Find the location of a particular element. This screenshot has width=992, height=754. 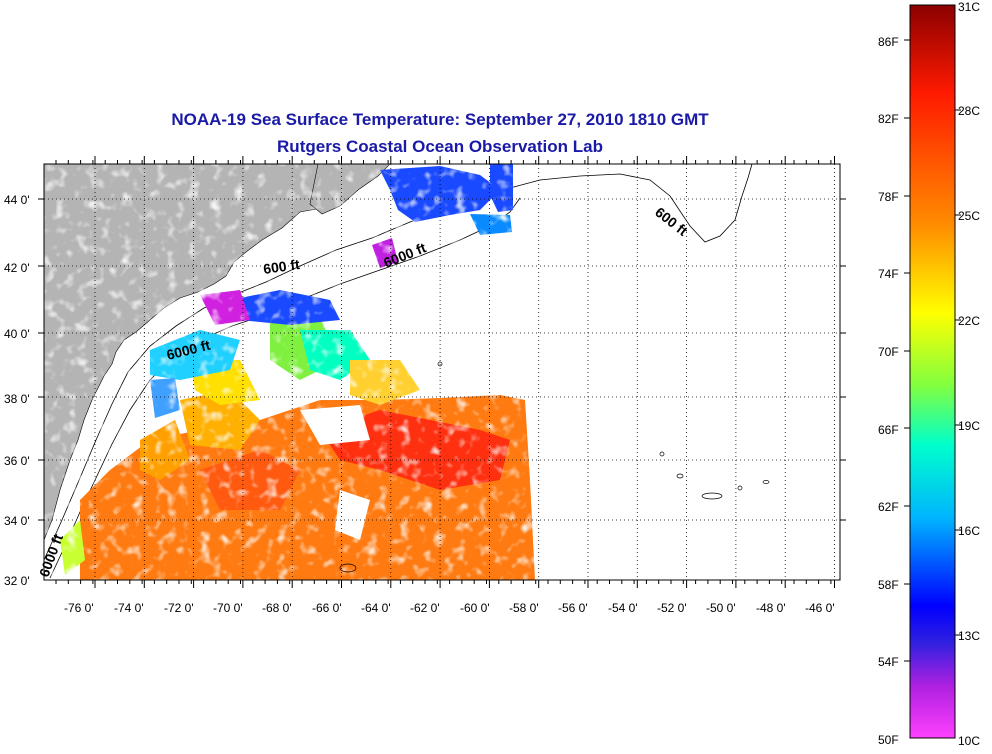

lon-label: -50 0' is located at coordinates (721, 608).